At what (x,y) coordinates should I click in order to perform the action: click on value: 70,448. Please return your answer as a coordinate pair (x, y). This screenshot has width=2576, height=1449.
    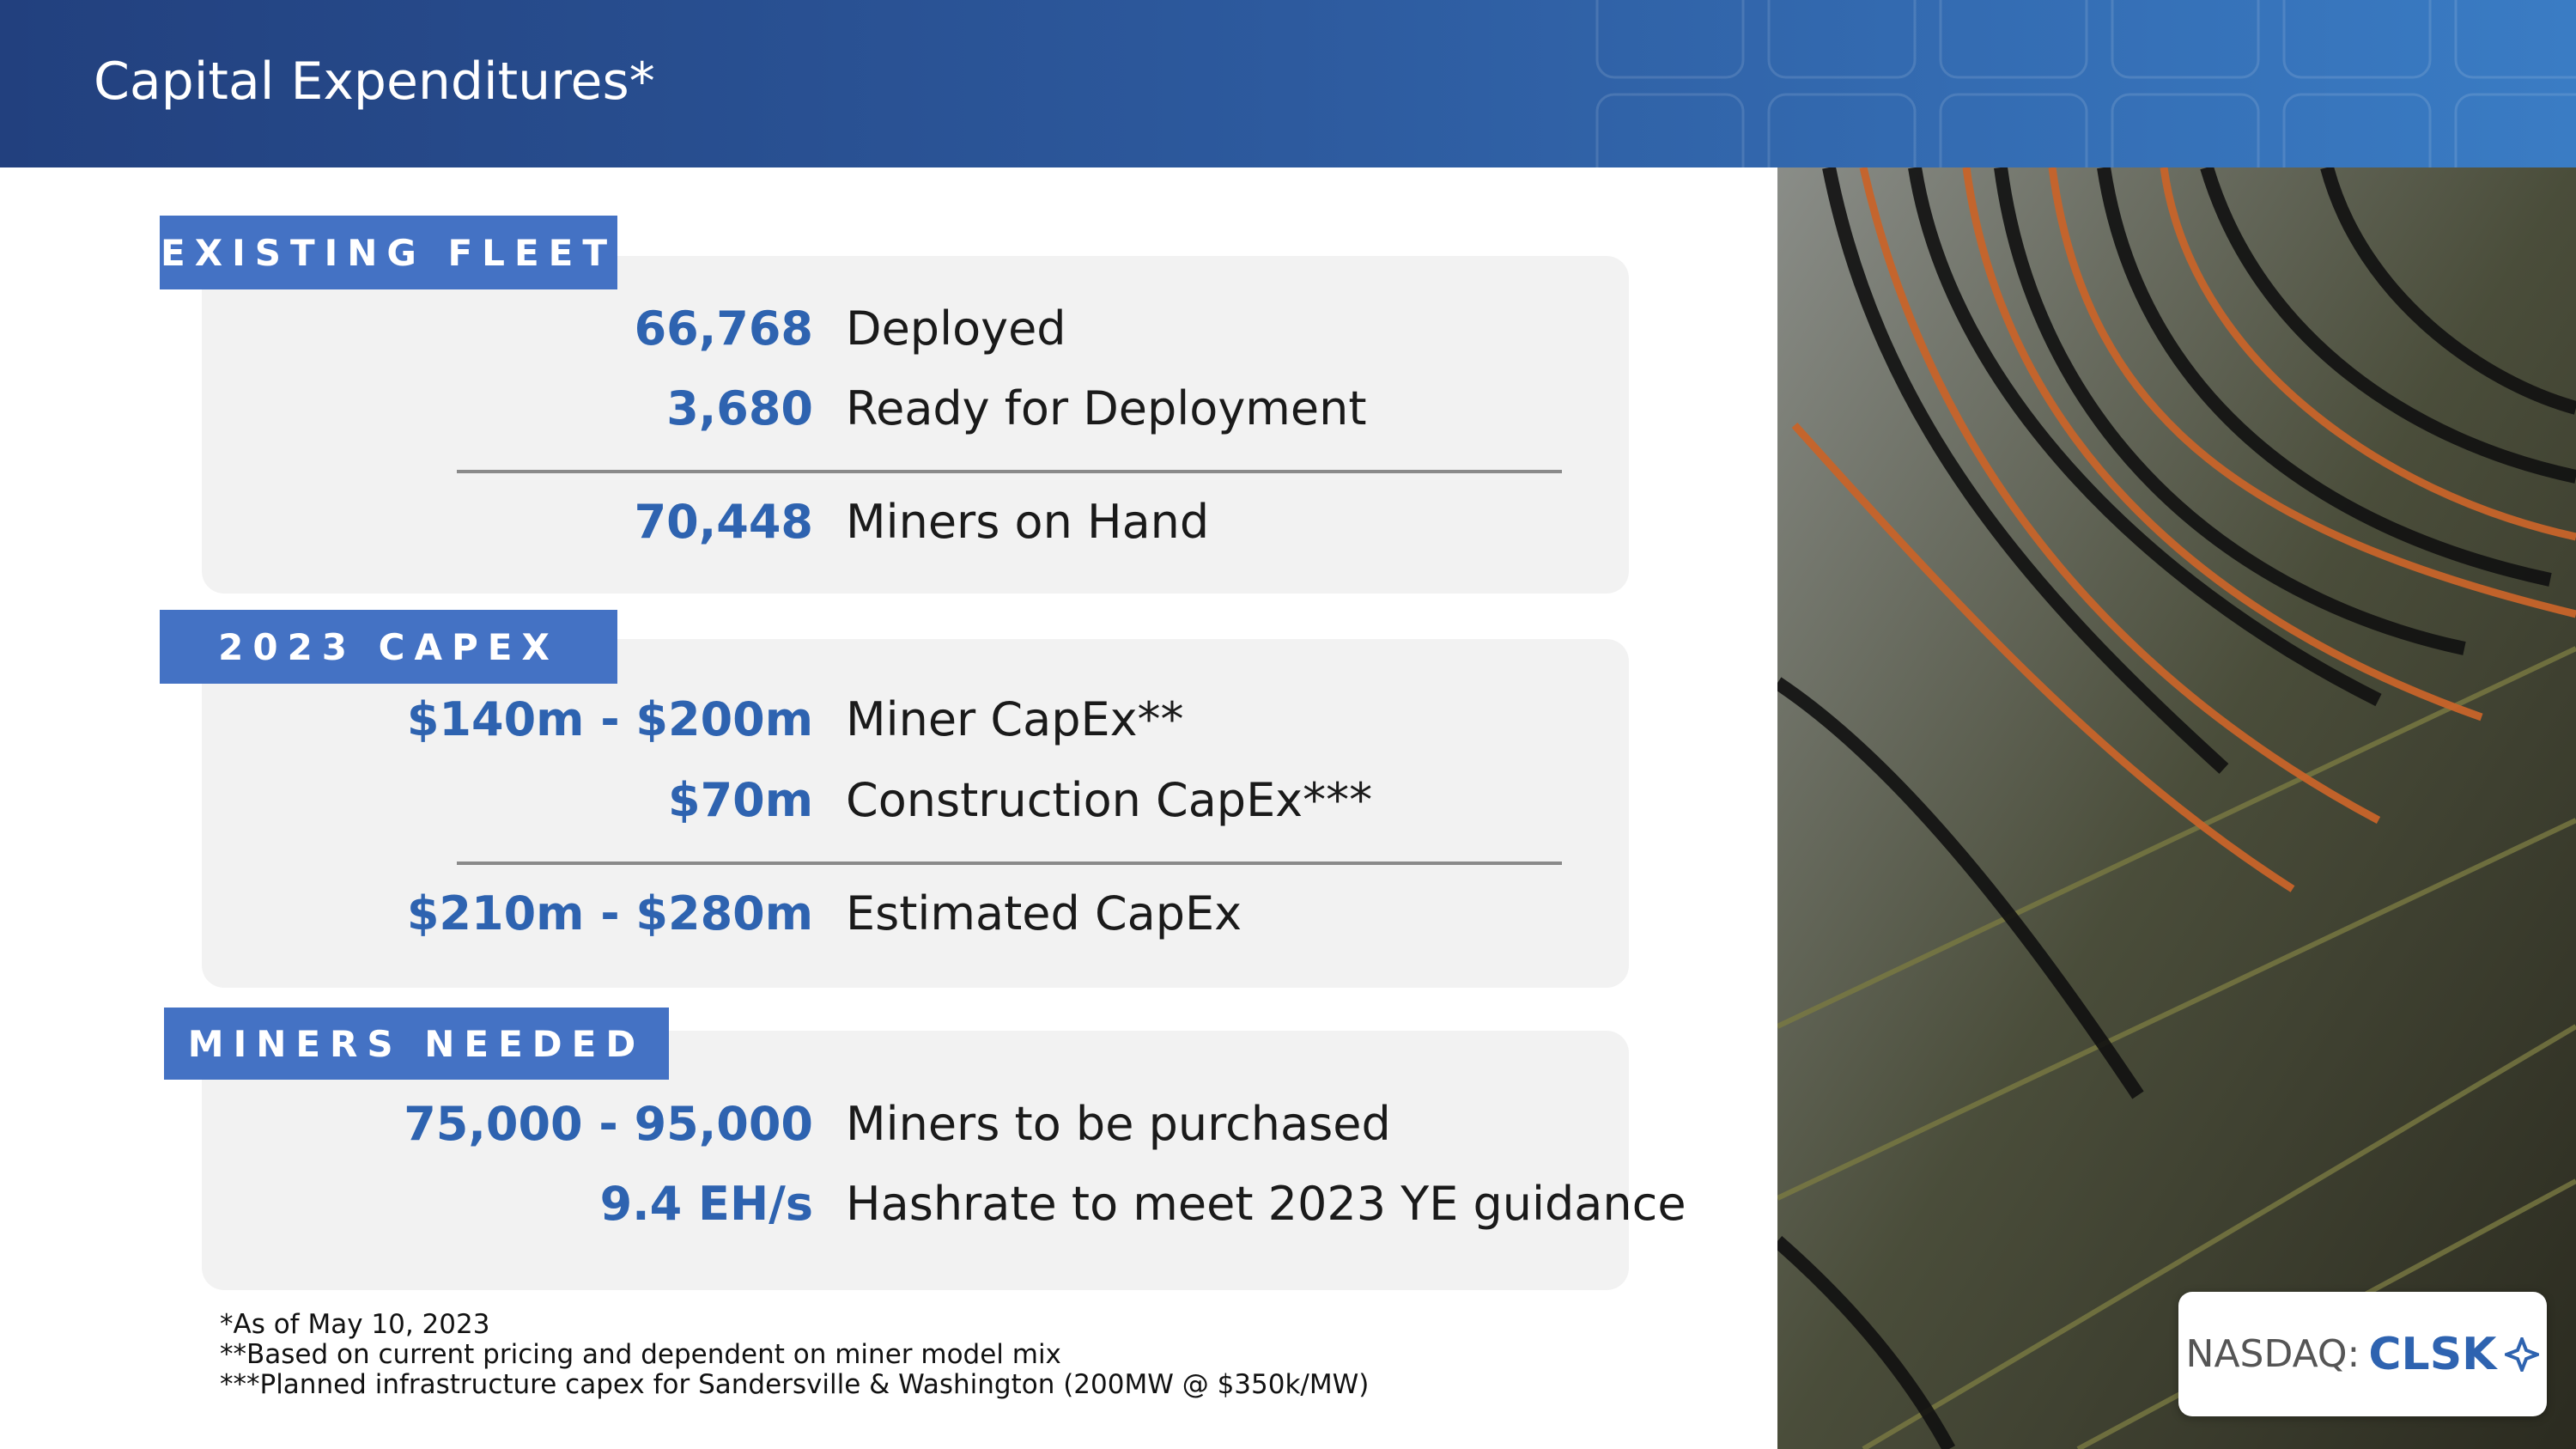
    Looking at the image, I should click on (724, 522).